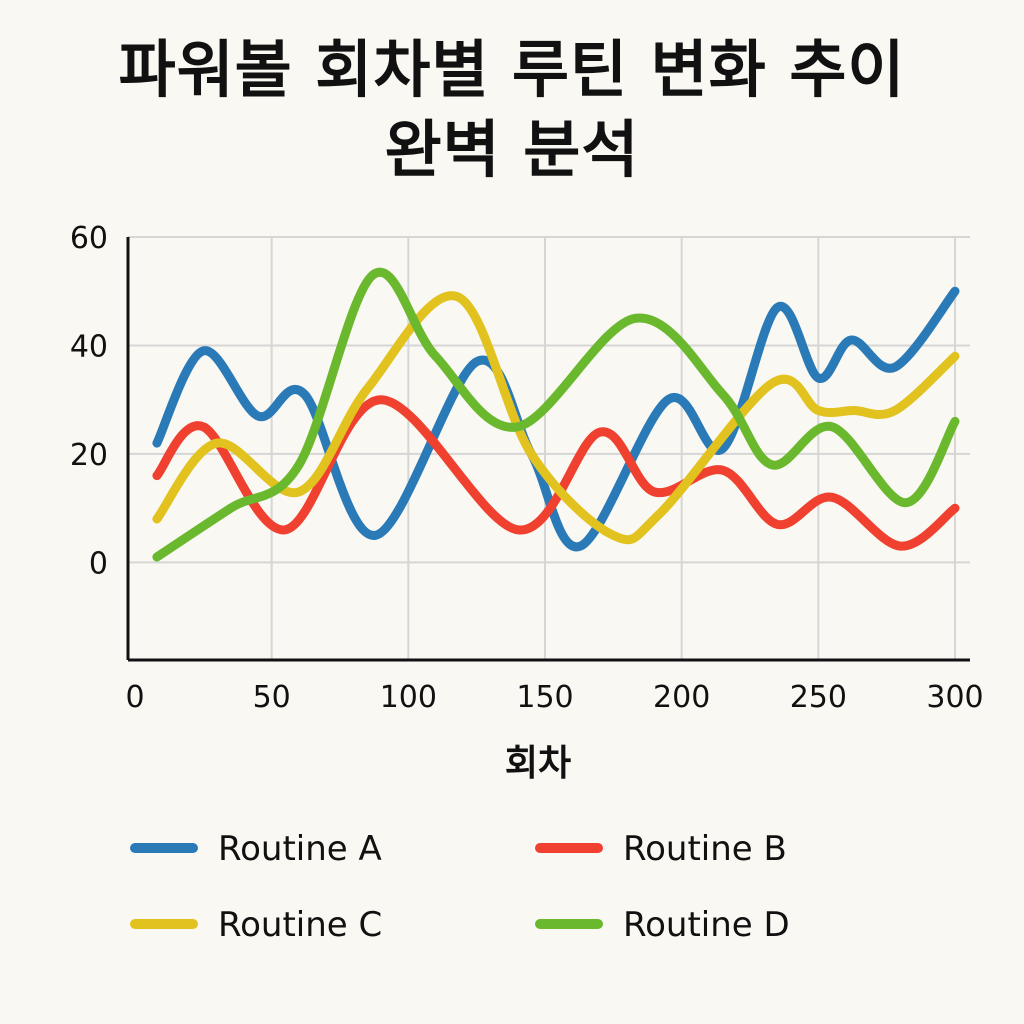 The height and width of the screenshot is (1024, 1024). Describe the element at coordinates (706, 925) in the screenshot. I see `legend-label: Routine D` at that location.